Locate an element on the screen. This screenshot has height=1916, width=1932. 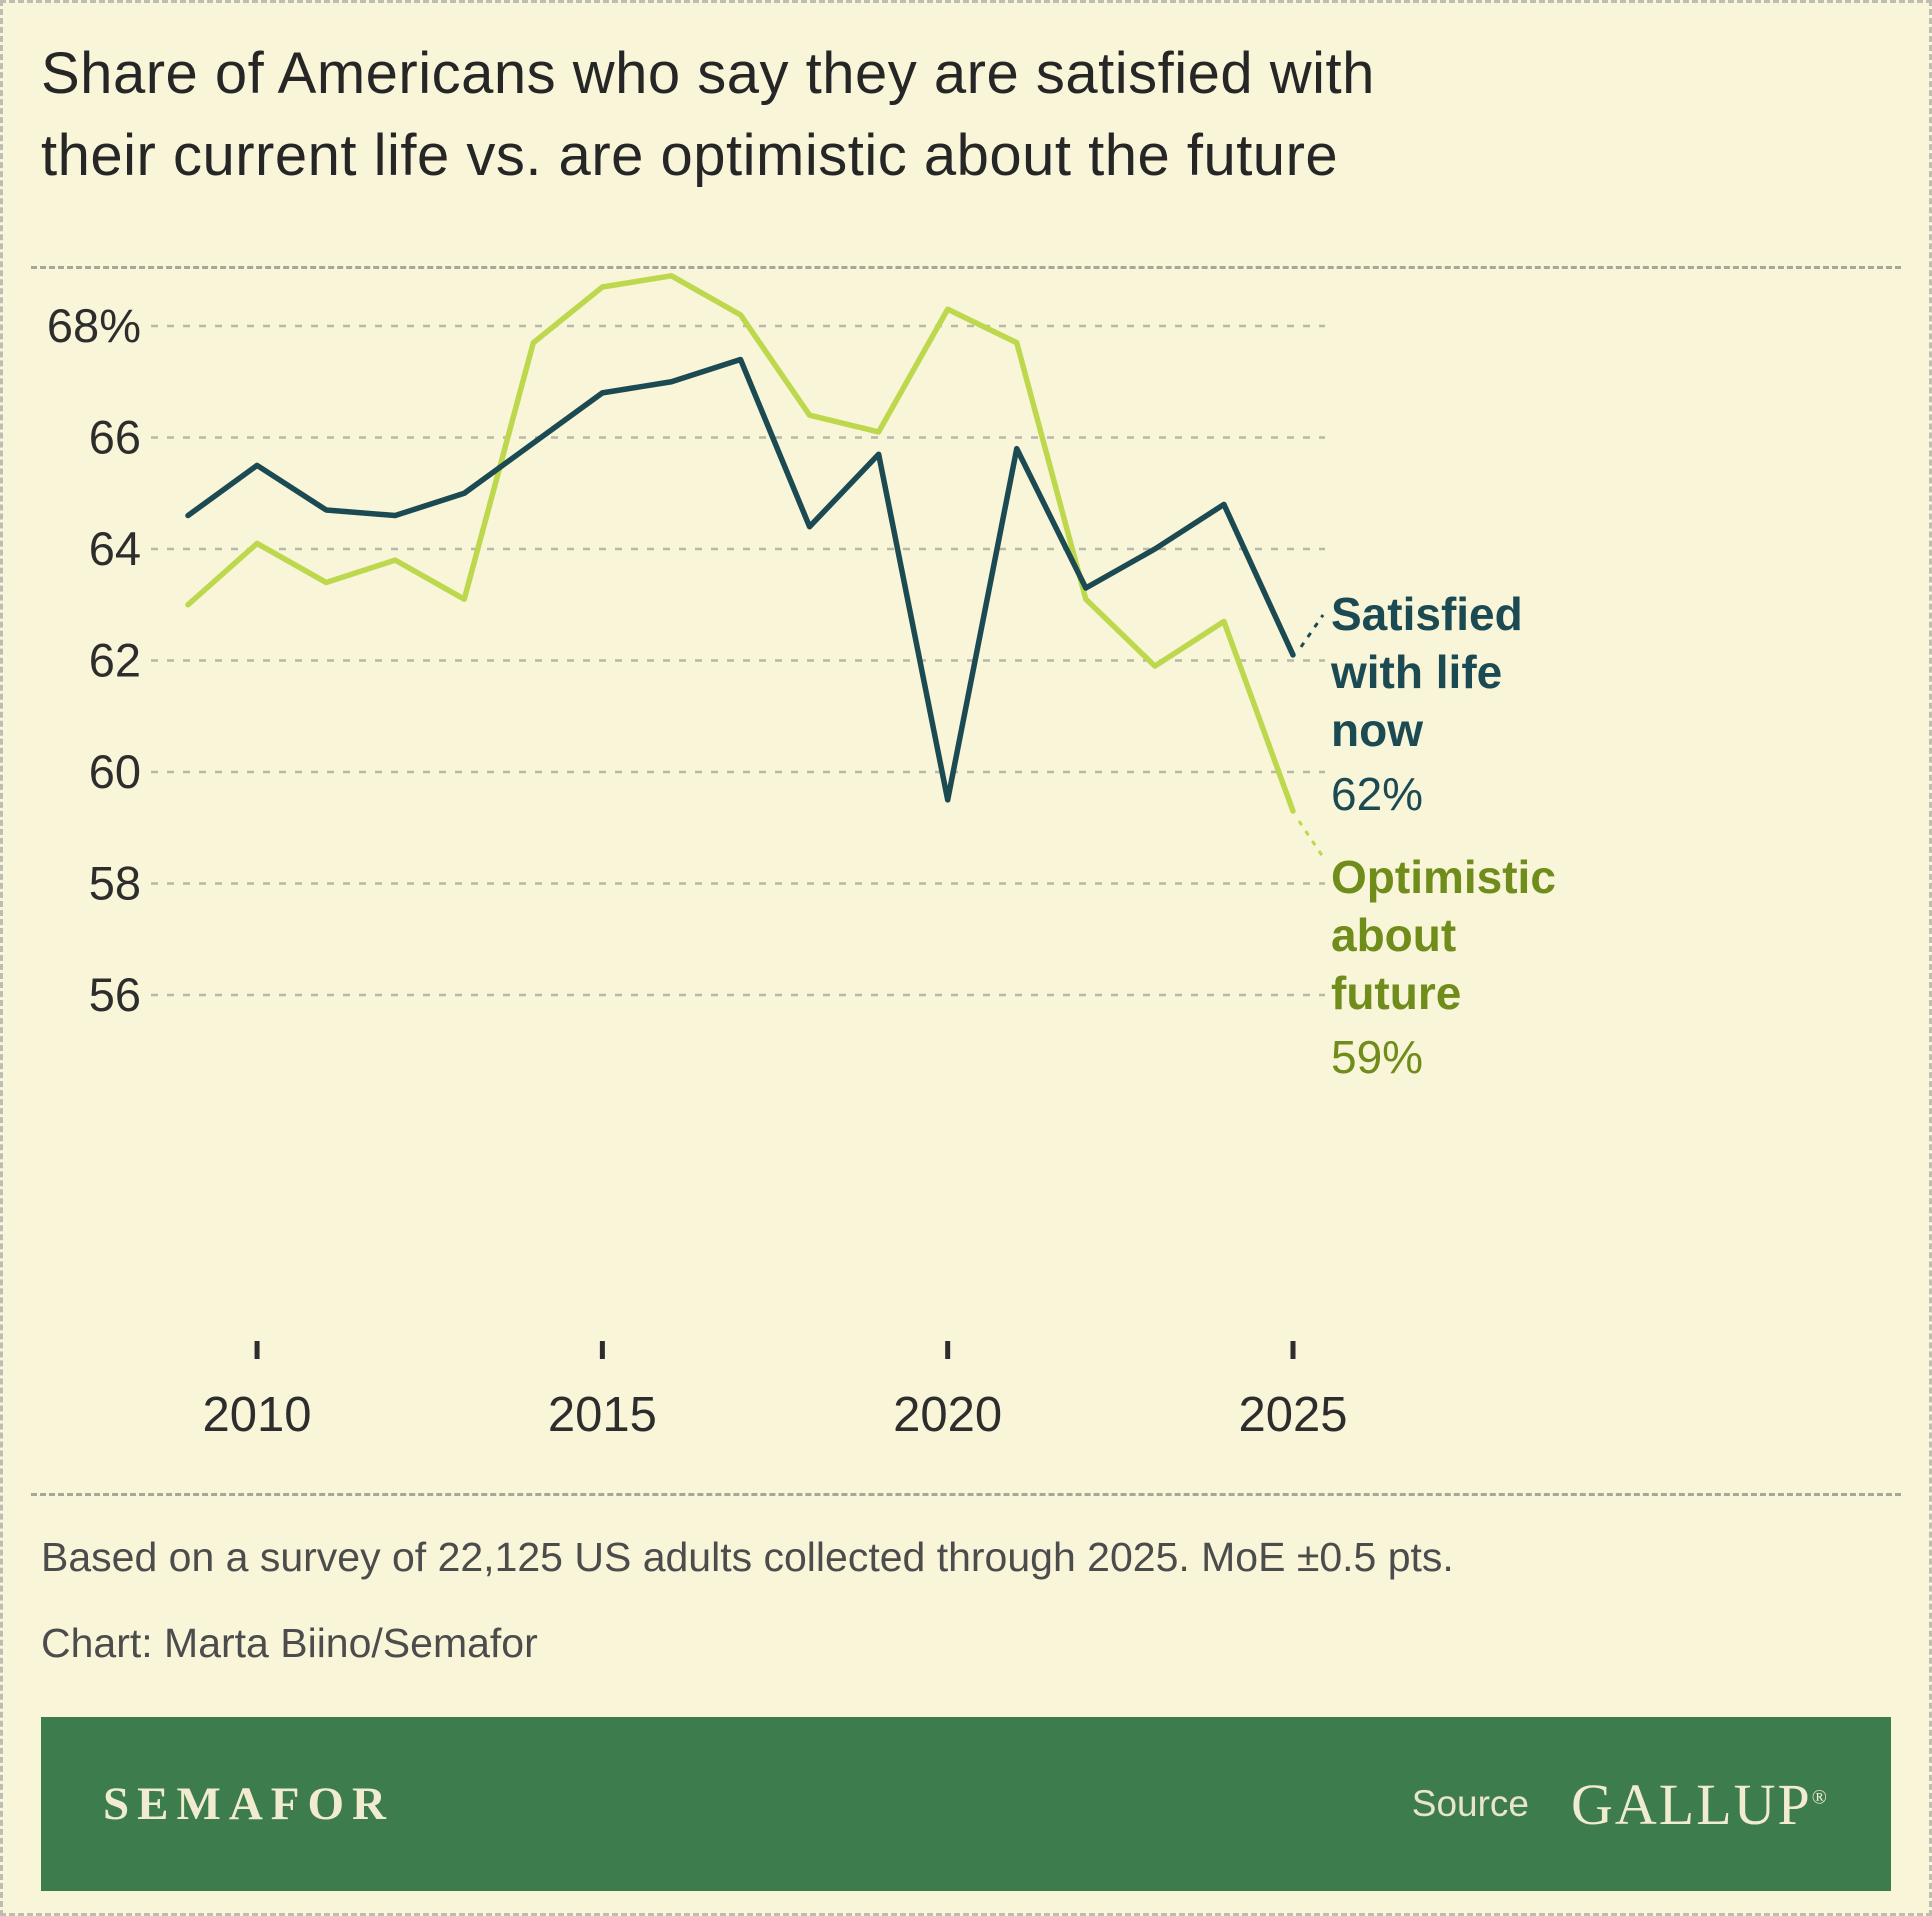
x-axis-label: 2020 is located at coordinates (947, 1415).